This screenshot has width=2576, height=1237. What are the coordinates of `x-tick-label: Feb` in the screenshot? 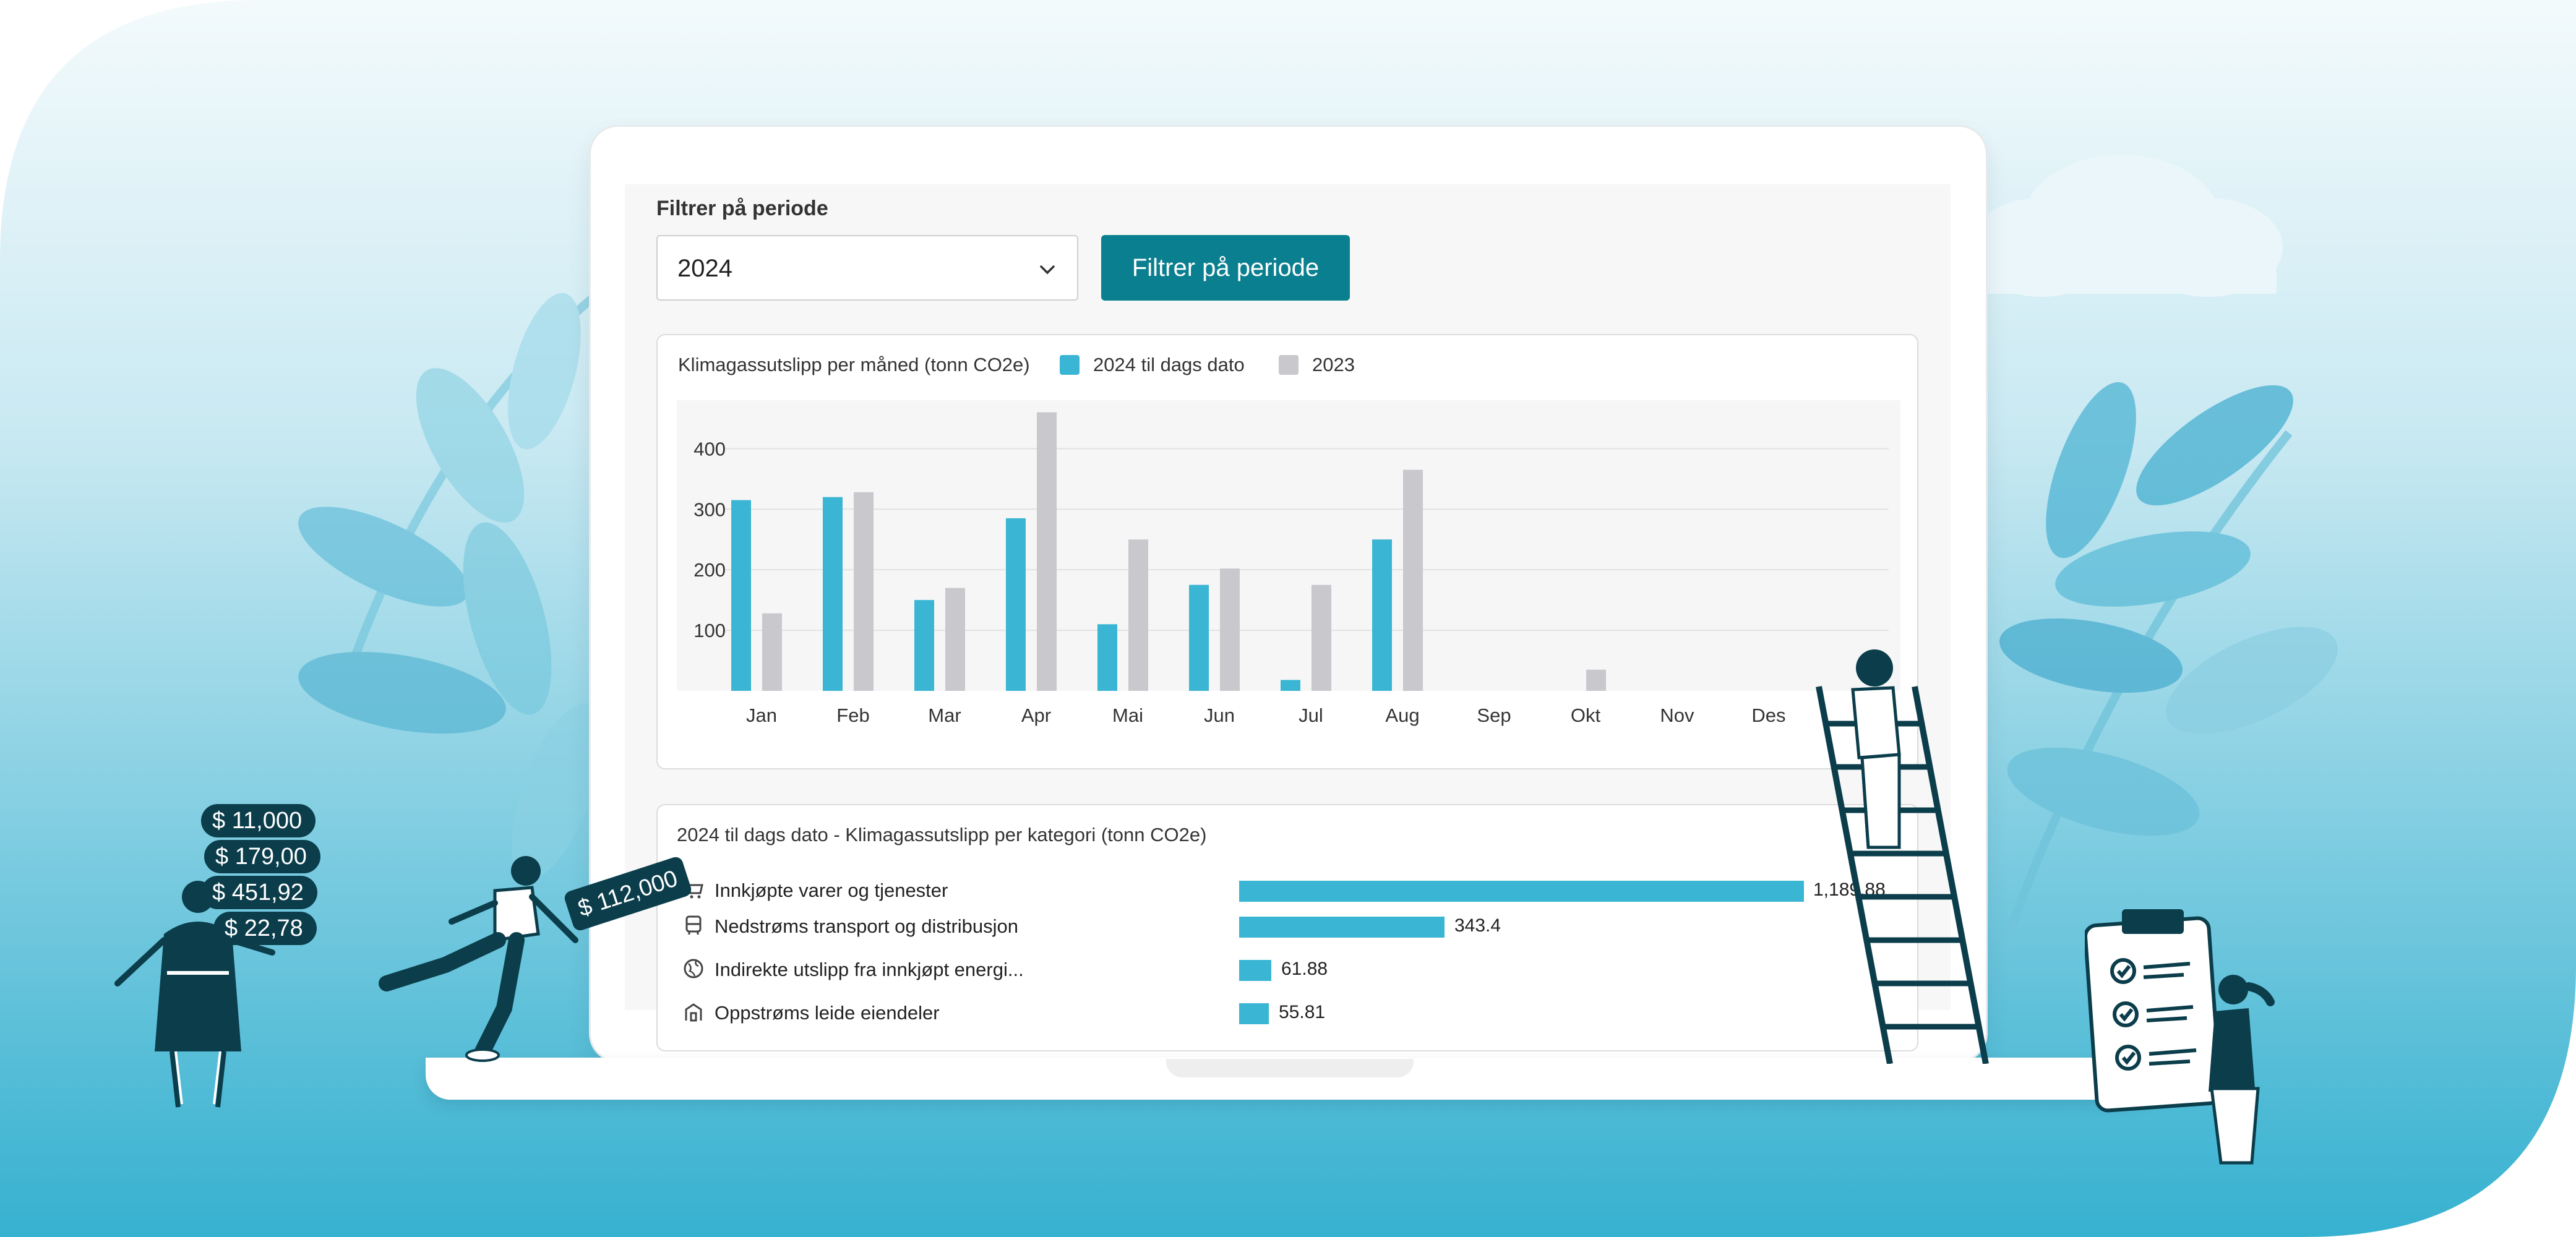 It's located at (852, 715).